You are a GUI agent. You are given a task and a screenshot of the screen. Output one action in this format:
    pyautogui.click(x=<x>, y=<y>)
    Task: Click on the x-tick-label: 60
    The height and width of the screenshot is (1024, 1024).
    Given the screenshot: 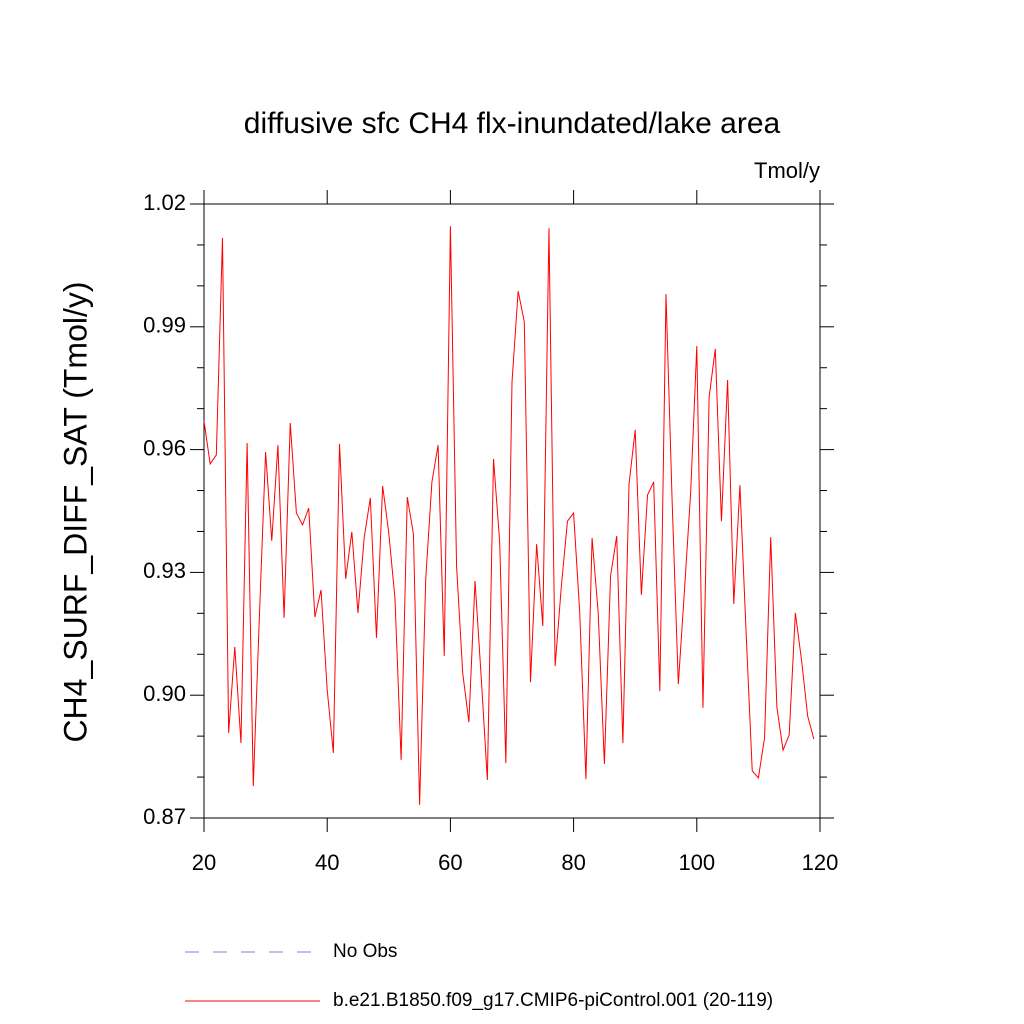 What is the action you would take?
    pyautogui.click(x=450, y=862)
    